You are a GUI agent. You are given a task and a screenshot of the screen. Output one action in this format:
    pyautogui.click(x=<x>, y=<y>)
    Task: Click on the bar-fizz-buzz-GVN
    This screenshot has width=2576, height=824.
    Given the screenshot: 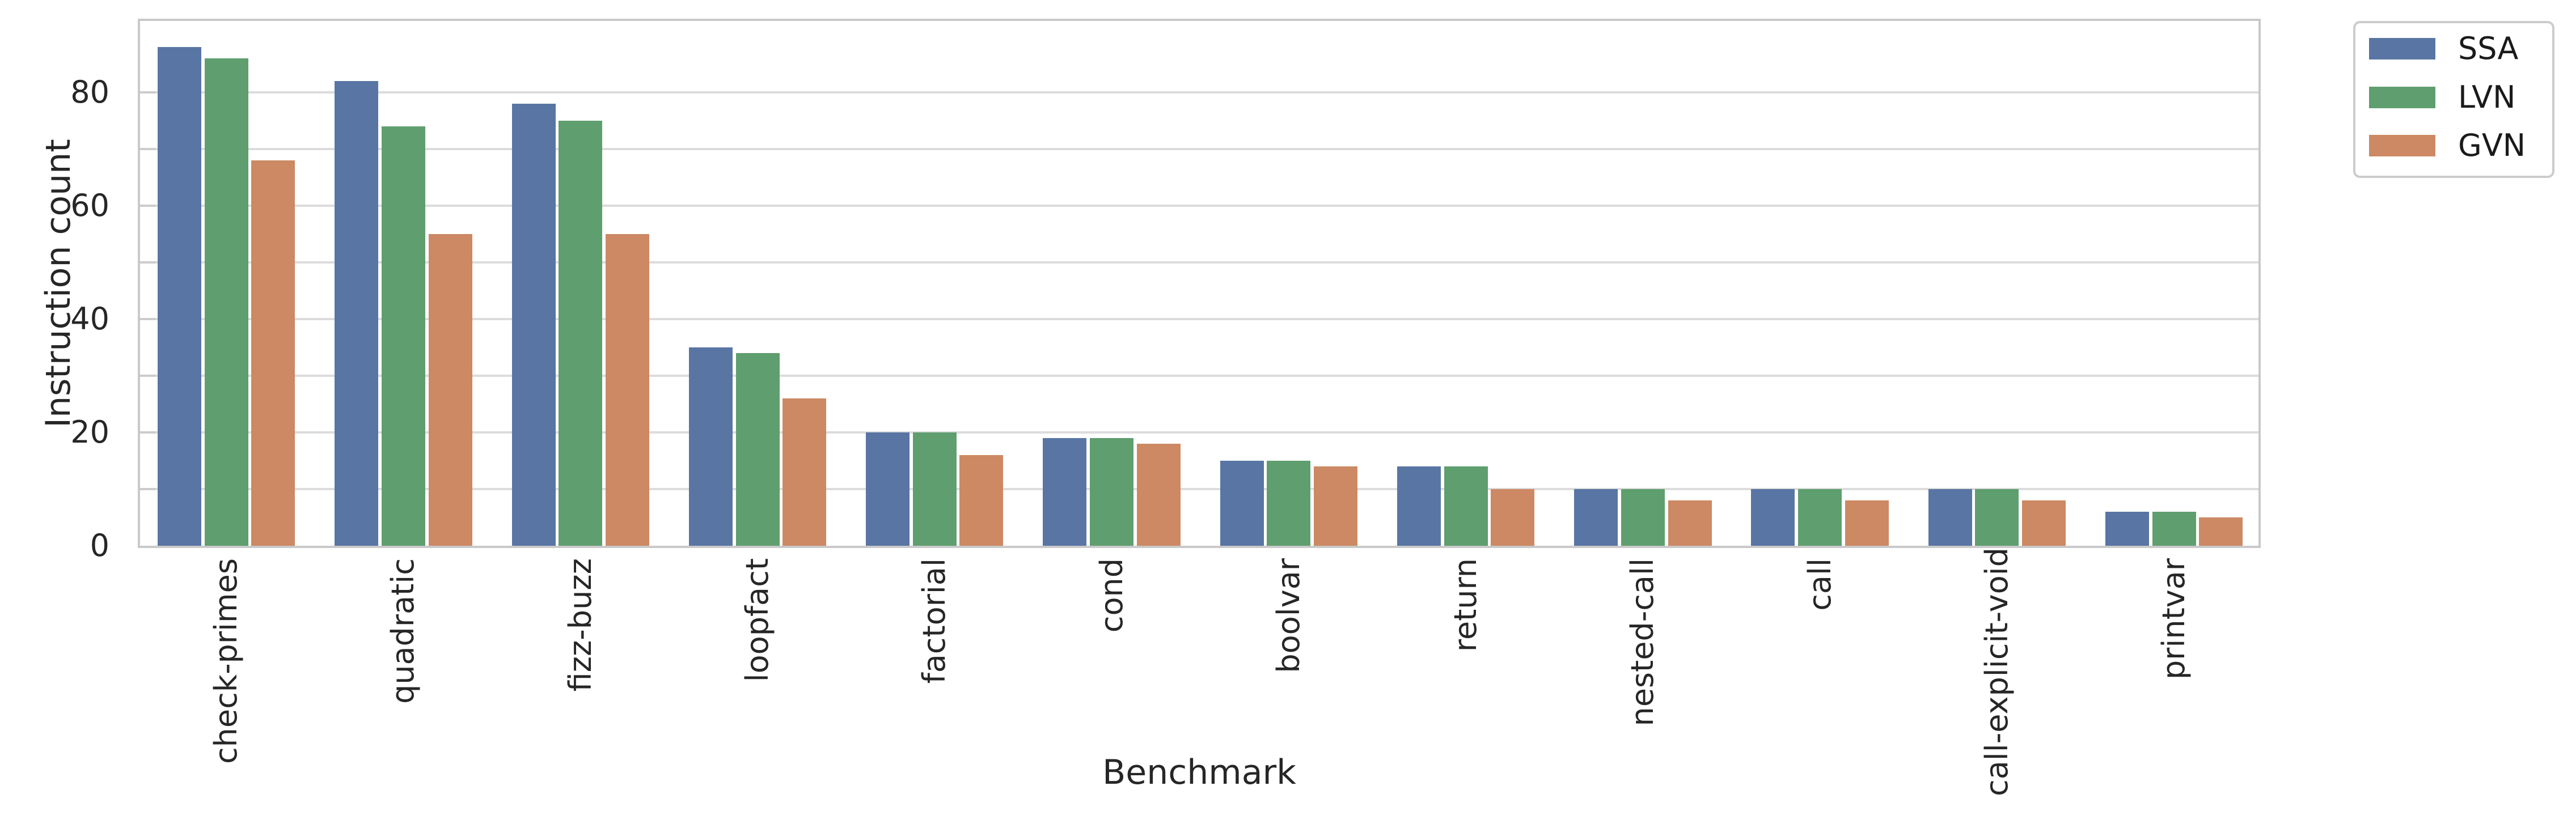 What is the action you would take?
    pyautogui.click(x=627, y=390)
    